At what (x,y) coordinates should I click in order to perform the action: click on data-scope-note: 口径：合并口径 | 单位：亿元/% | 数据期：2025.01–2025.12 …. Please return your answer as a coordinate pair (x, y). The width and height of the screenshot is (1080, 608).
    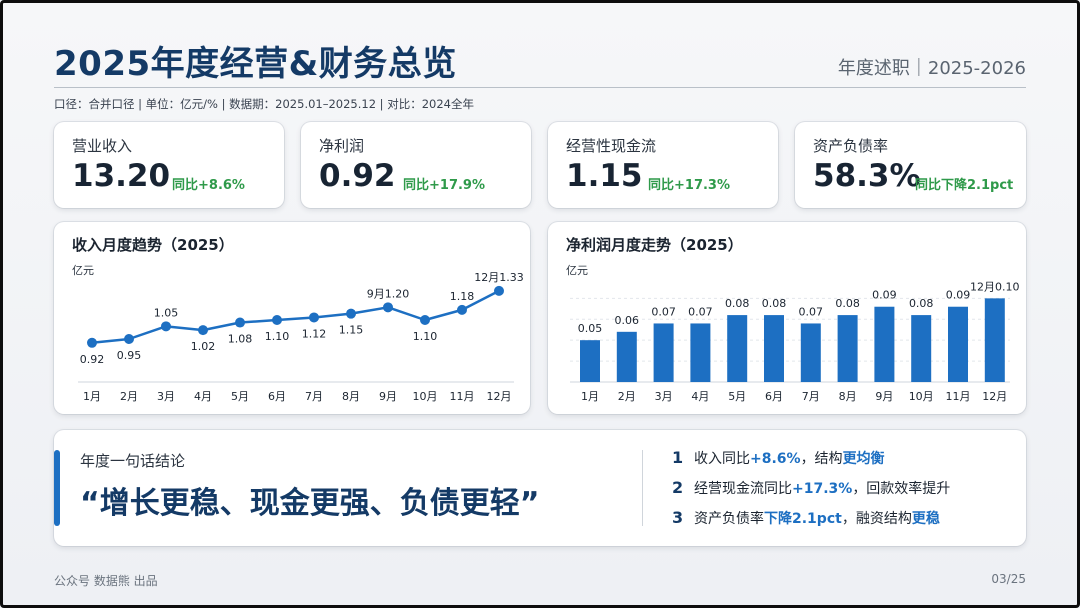
    Looking at the image, I should click on (264, 104).